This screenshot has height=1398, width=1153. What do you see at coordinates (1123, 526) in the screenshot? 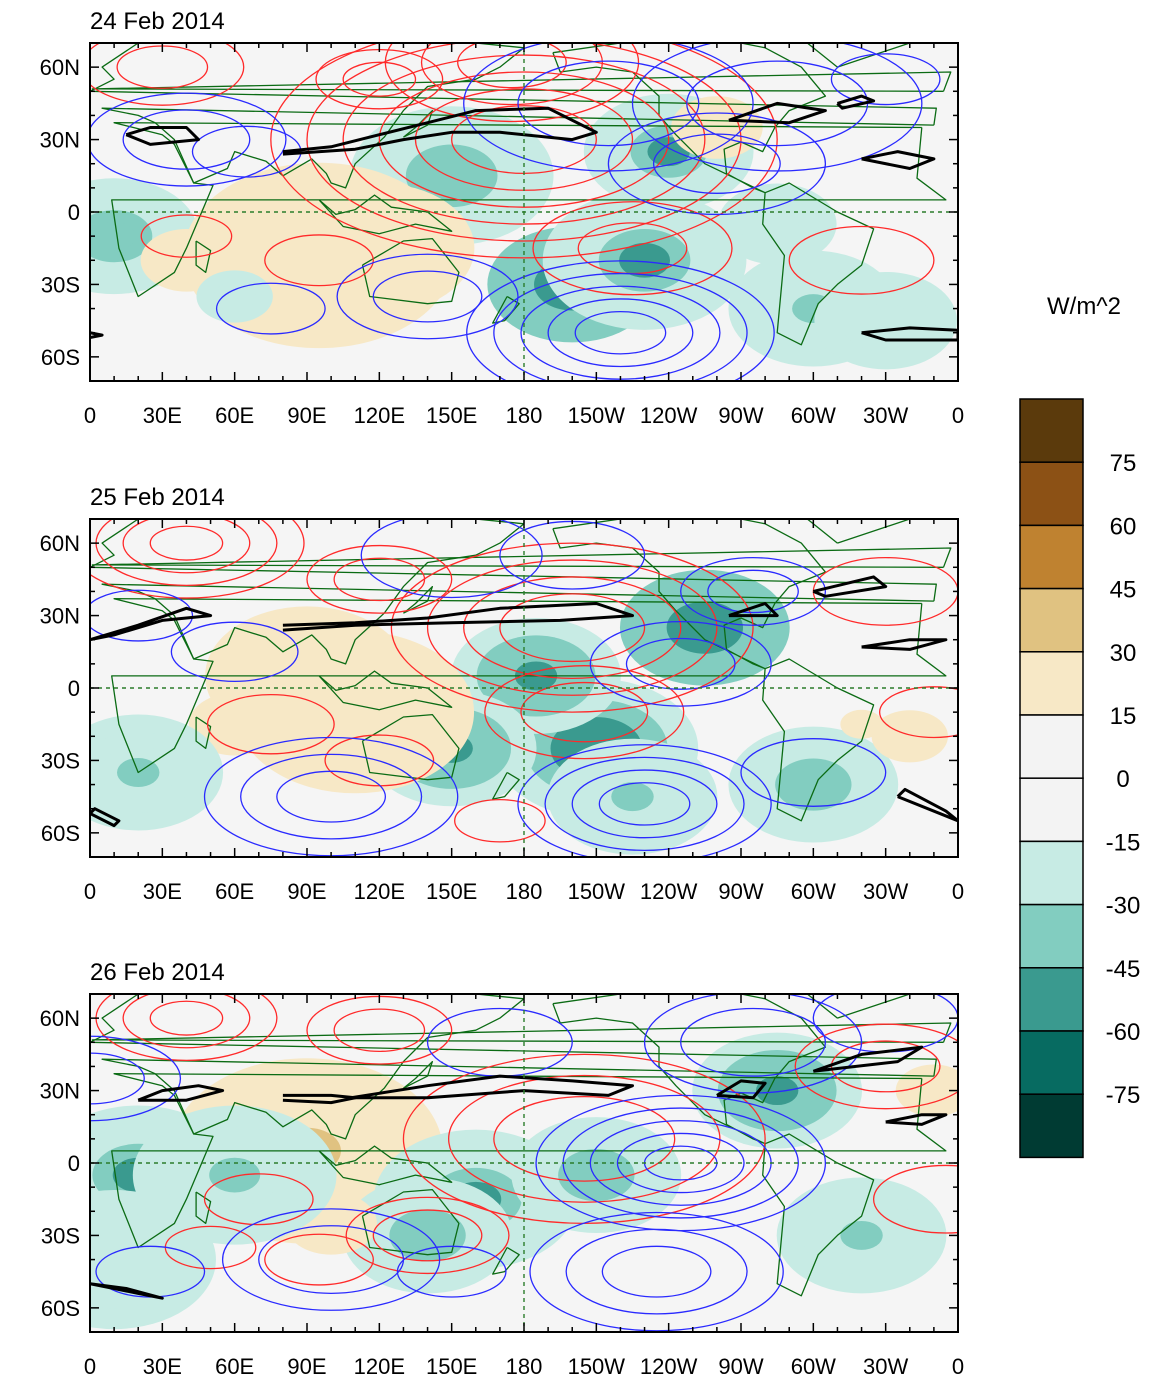
I see `colorbar-label: 60` at bounding box center [1123, 526].